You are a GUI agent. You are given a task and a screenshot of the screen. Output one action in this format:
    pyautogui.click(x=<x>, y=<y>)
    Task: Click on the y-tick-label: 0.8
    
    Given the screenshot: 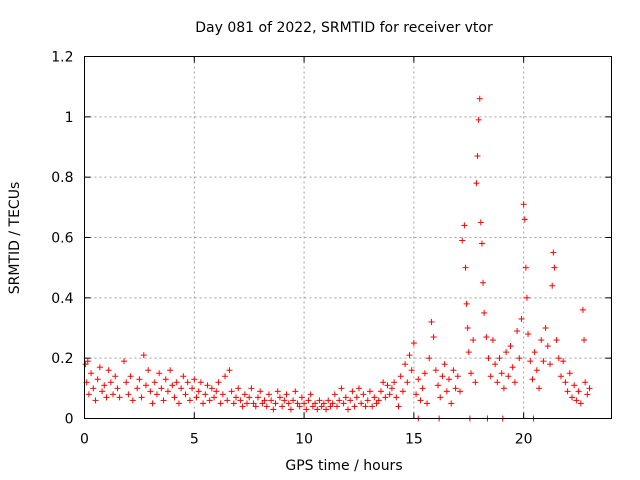 What is the action you would take?
    pyautogui.click(x=62, y=178)
    